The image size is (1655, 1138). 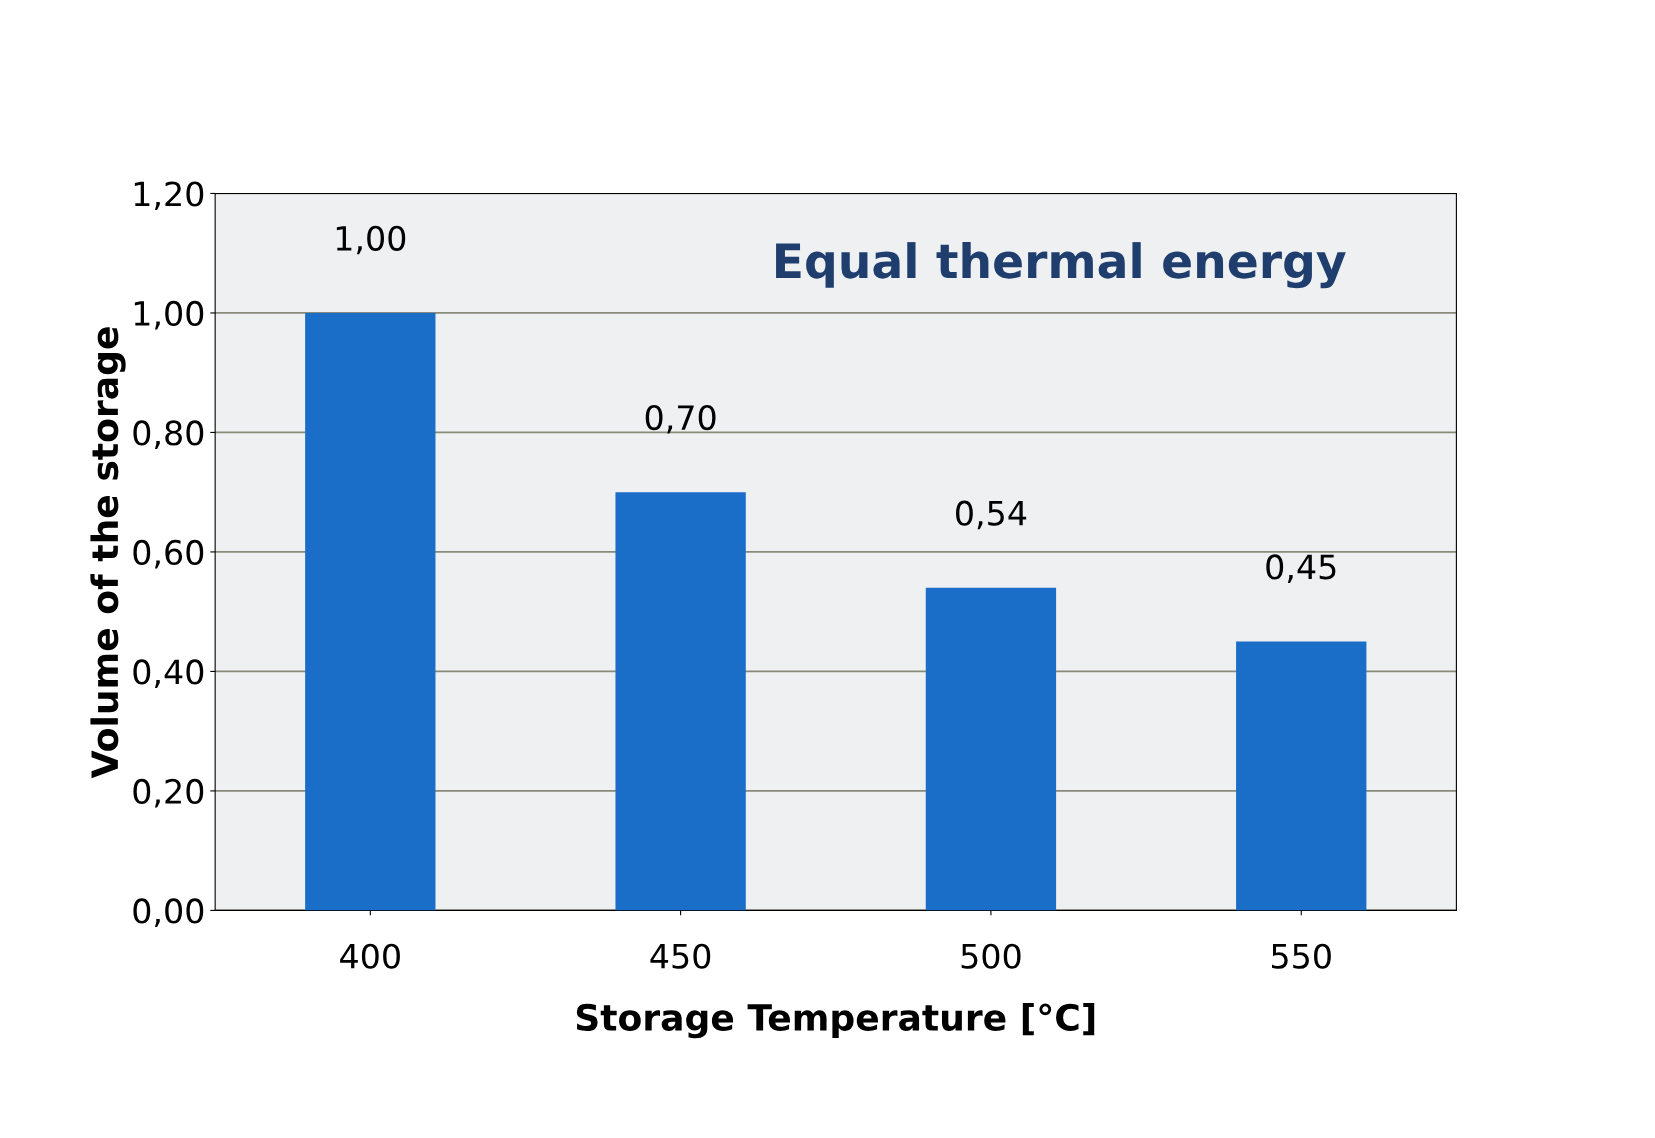 What do you see at coordinates (1301, 956) in the screenshot?
I see `x-tick-label: 550` at bounding box center [1301, 956].